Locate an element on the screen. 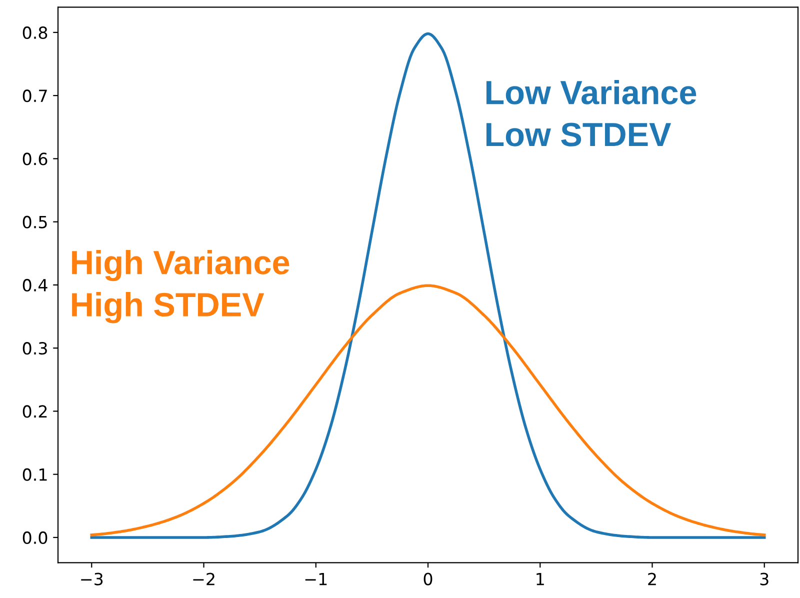 Image resolution: width=800 pixels, height=598 pixels. y-tick-label: 0.6 is located at coordinates (35, 159).